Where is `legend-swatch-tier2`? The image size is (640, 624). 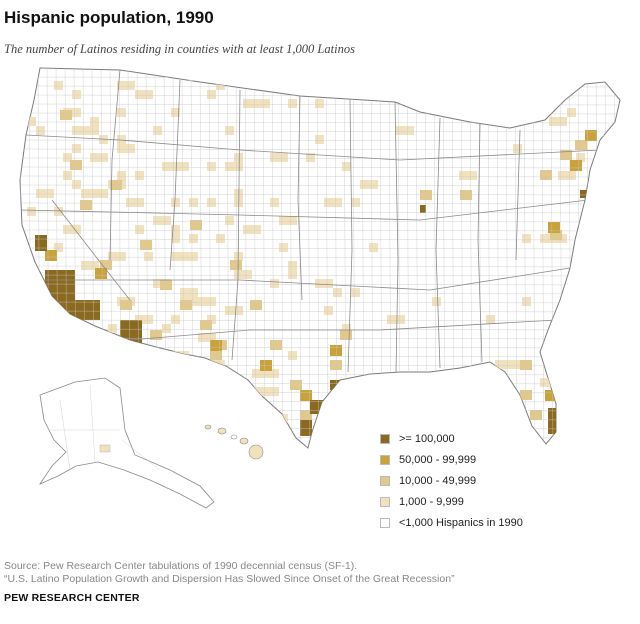
legend-swatch-tier2 is located at coordinates (385, 459).